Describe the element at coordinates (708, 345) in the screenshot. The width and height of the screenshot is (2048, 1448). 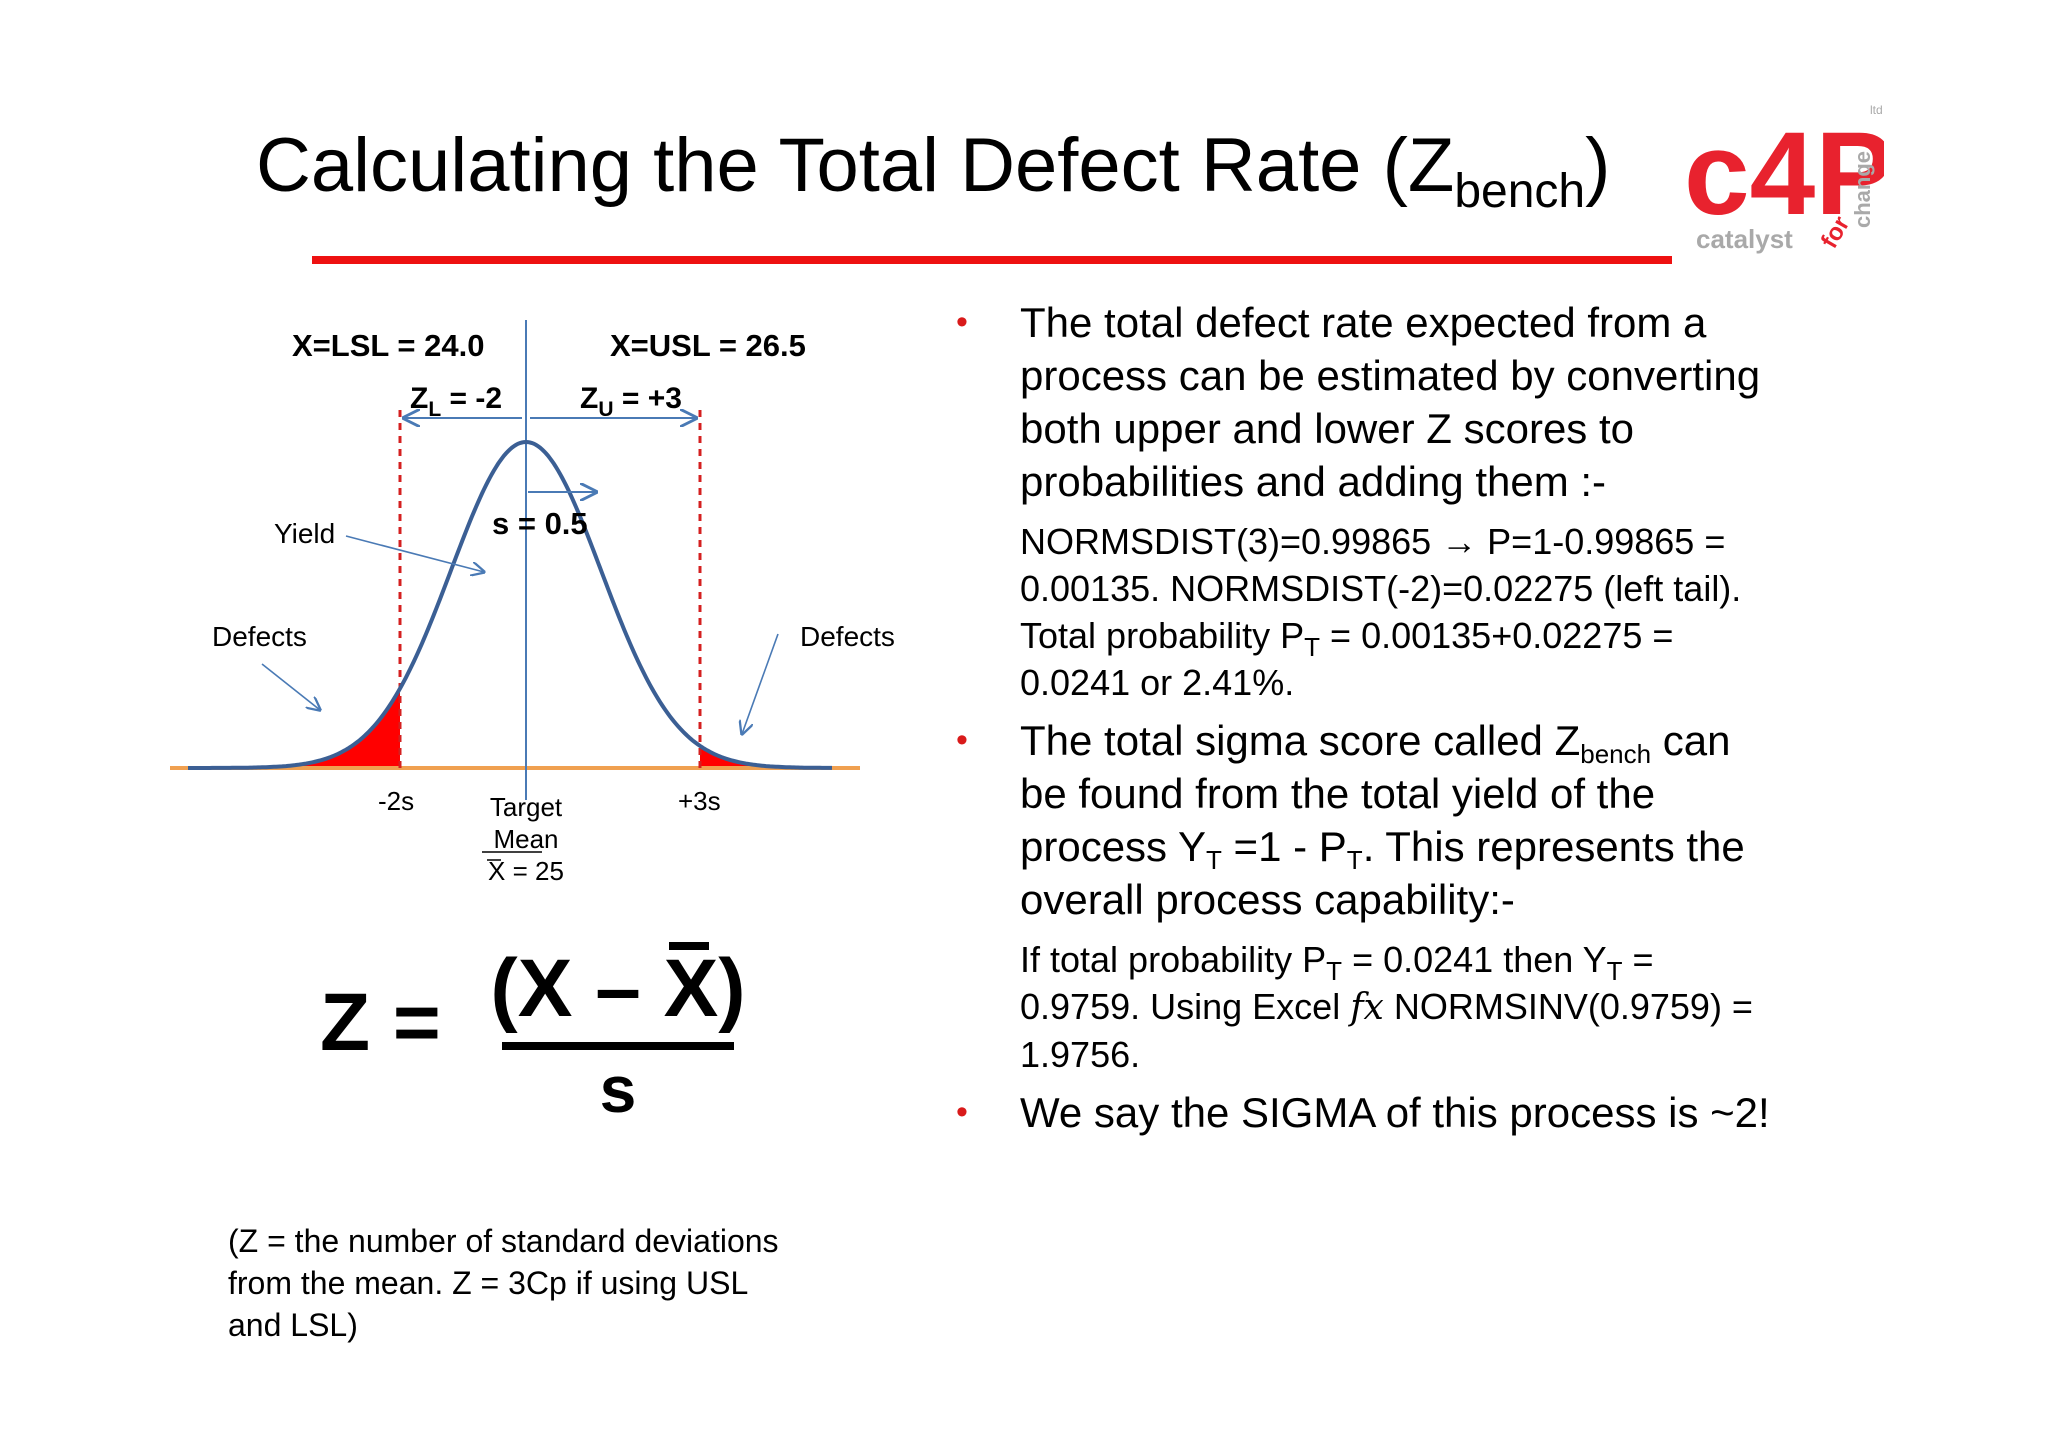
I see `usl-label: X=USL = 26.5` at that location.